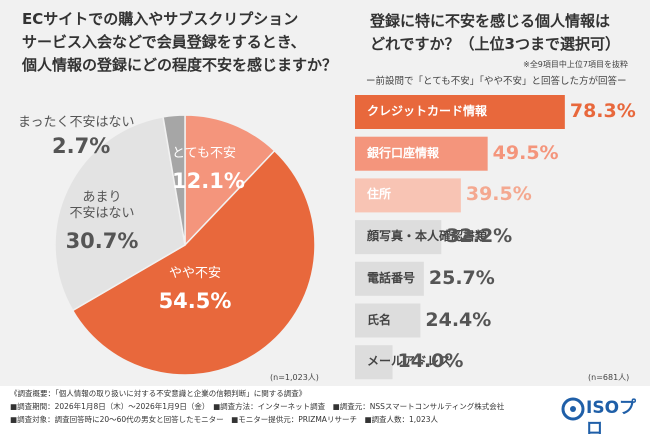  I want to click on bar-value: 32.2%, so click(479, 236).